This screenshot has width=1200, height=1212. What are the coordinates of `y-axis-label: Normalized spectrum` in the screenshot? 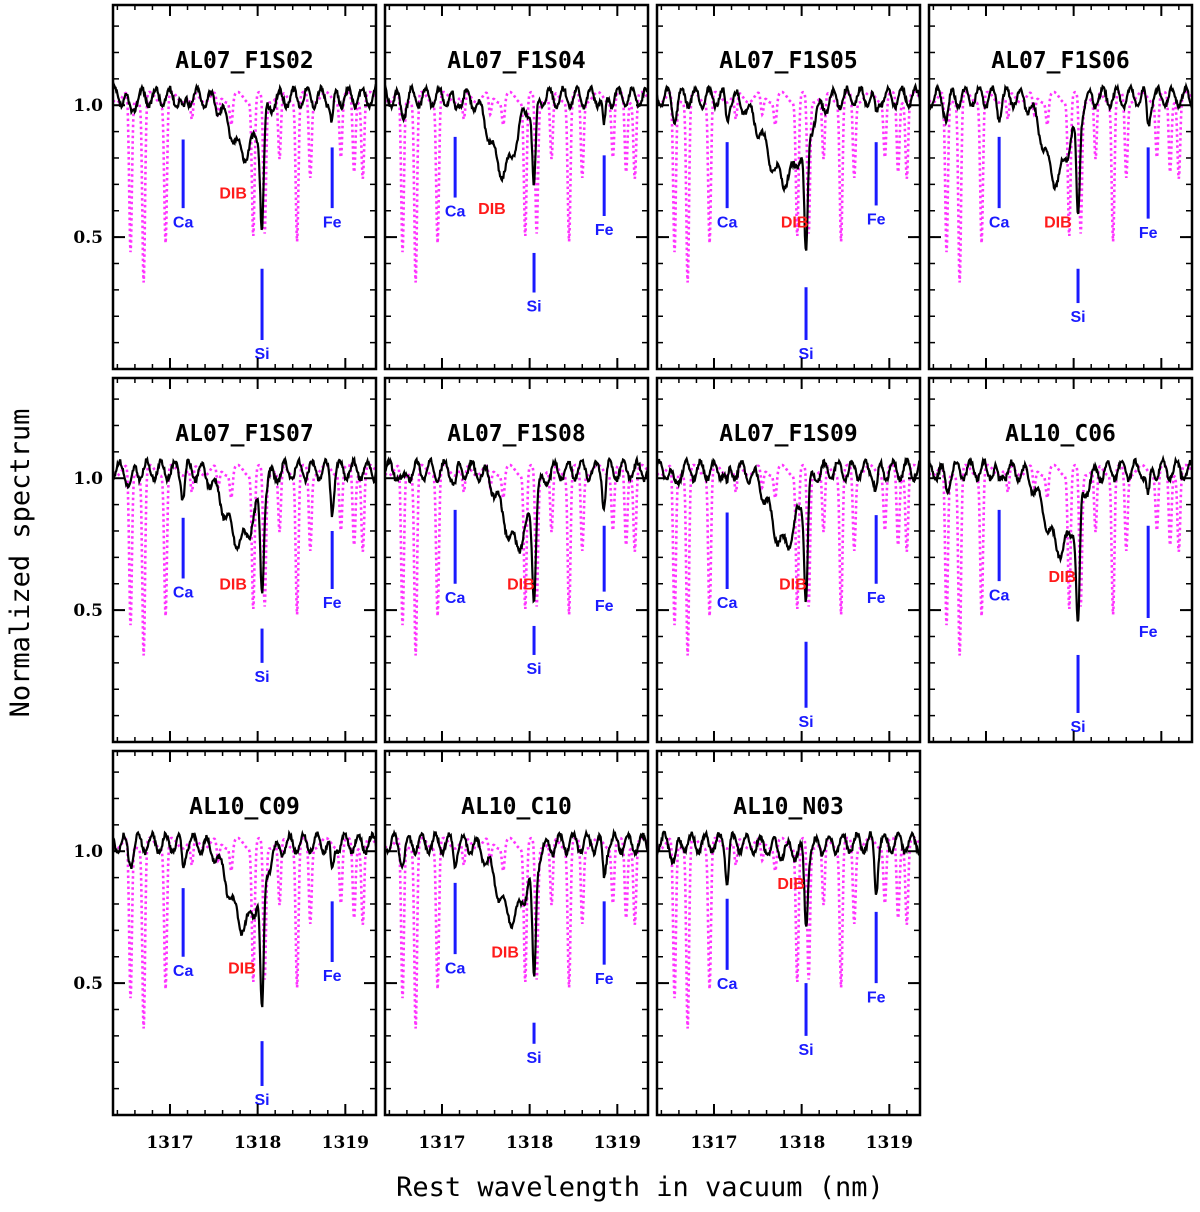 It's located at (20, 563).